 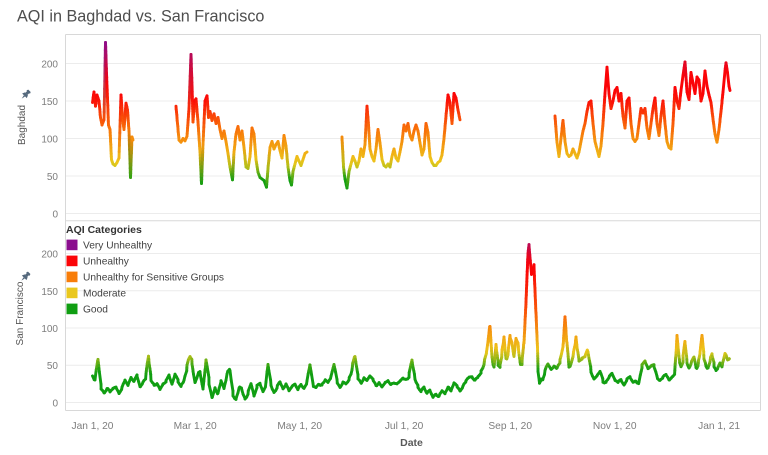 What do you see at coordinates (510, 426) in the screenshot?
I see `svg-text: Sep 1, 20` at bounding box center [510, 426].